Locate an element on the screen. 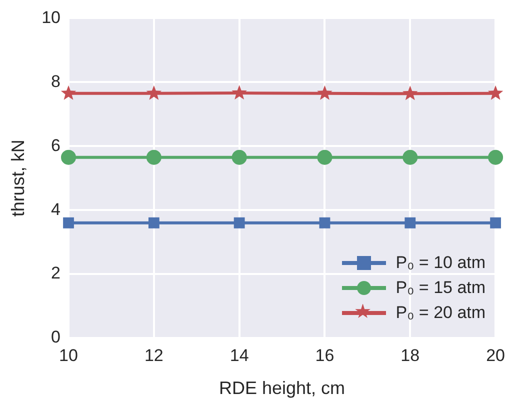 Image resolution: width=513 pixels, height=408 pixels. y-tick-label: 10 is located at coordinates (51, 17).